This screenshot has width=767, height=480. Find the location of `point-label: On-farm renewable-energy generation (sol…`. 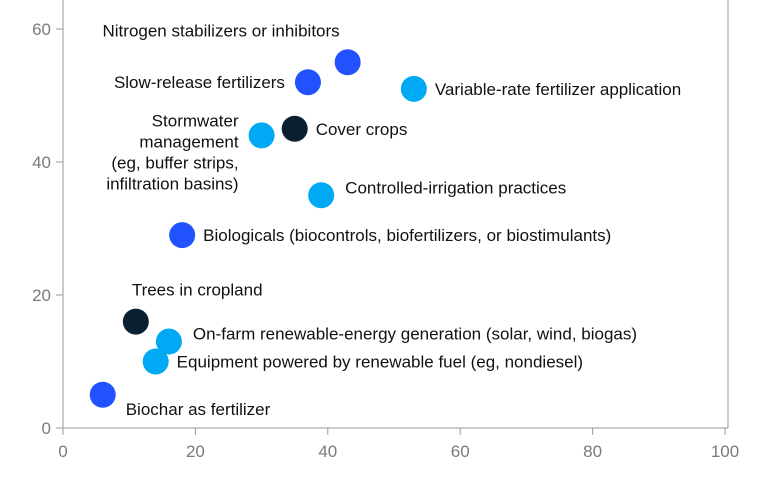

point-label: On-farm renewable-energy generation (sol… is located at coordinates (415, 334).